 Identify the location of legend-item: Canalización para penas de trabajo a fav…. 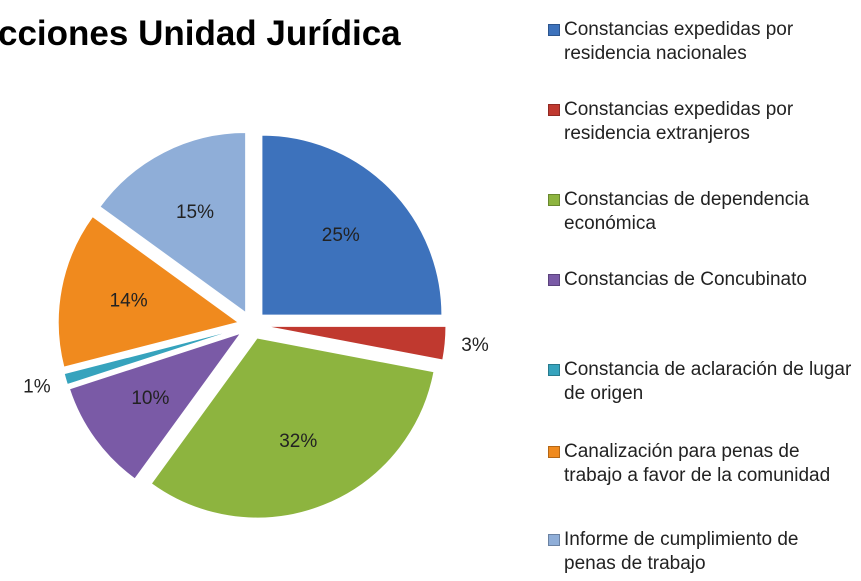
(700, 464).